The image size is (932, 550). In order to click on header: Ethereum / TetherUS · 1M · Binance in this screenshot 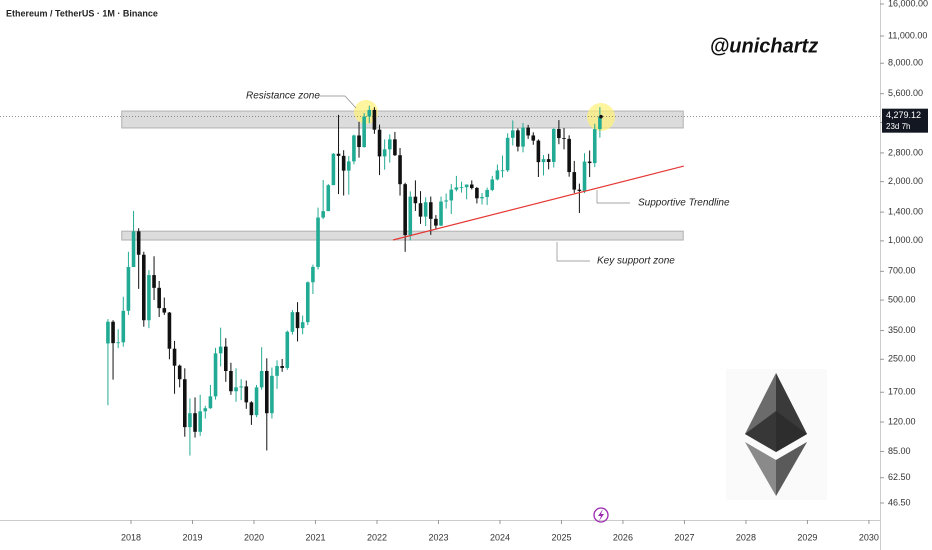, I will do `click(82, 13)`.